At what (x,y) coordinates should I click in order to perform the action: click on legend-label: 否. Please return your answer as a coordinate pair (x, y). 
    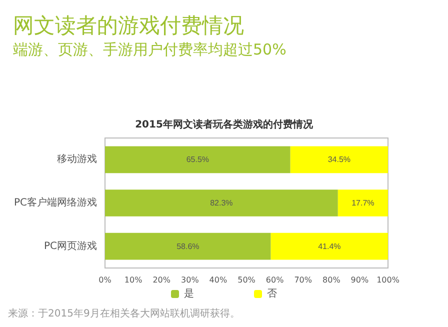
    Looking at the image, I should click on (272, 294).